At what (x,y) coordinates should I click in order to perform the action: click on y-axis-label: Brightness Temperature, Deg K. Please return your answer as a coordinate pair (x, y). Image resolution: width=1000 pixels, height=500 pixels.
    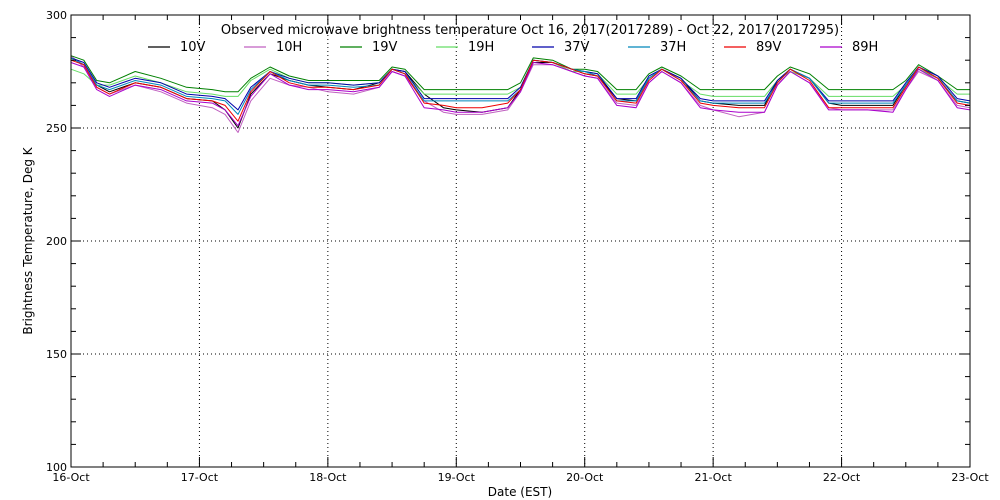
    Looking at the image, I should click on (28, 240).